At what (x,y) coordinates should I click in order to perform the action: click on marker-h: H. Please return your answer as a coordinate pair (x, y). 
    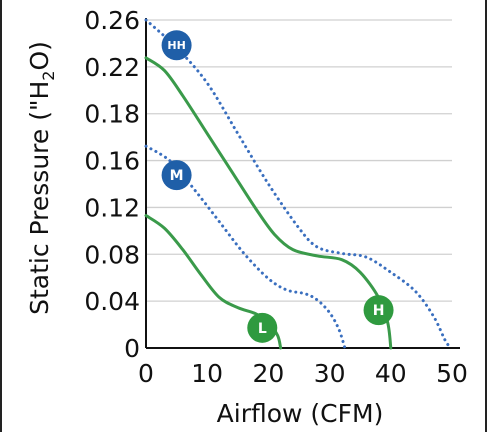
    Looking at the image, I should click on (378, 310).